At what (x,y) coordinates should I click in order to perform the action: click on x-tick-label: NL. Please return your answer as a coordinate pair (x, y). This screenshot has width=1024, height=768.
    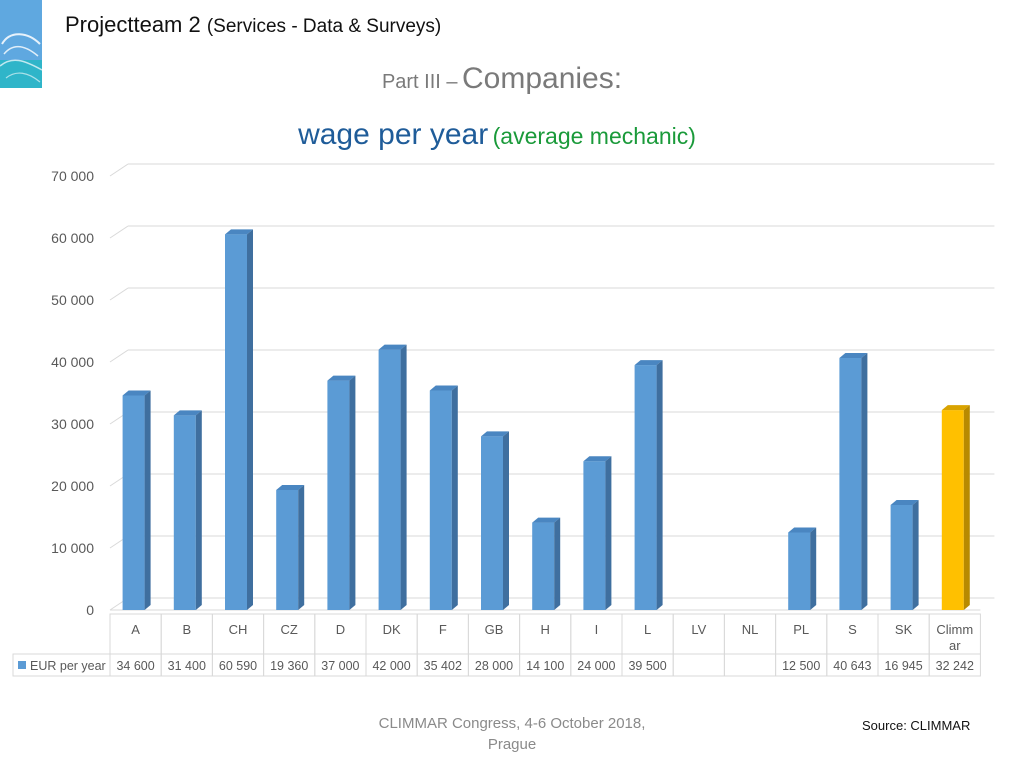
    Looking at the image, I should click on (750, 629).